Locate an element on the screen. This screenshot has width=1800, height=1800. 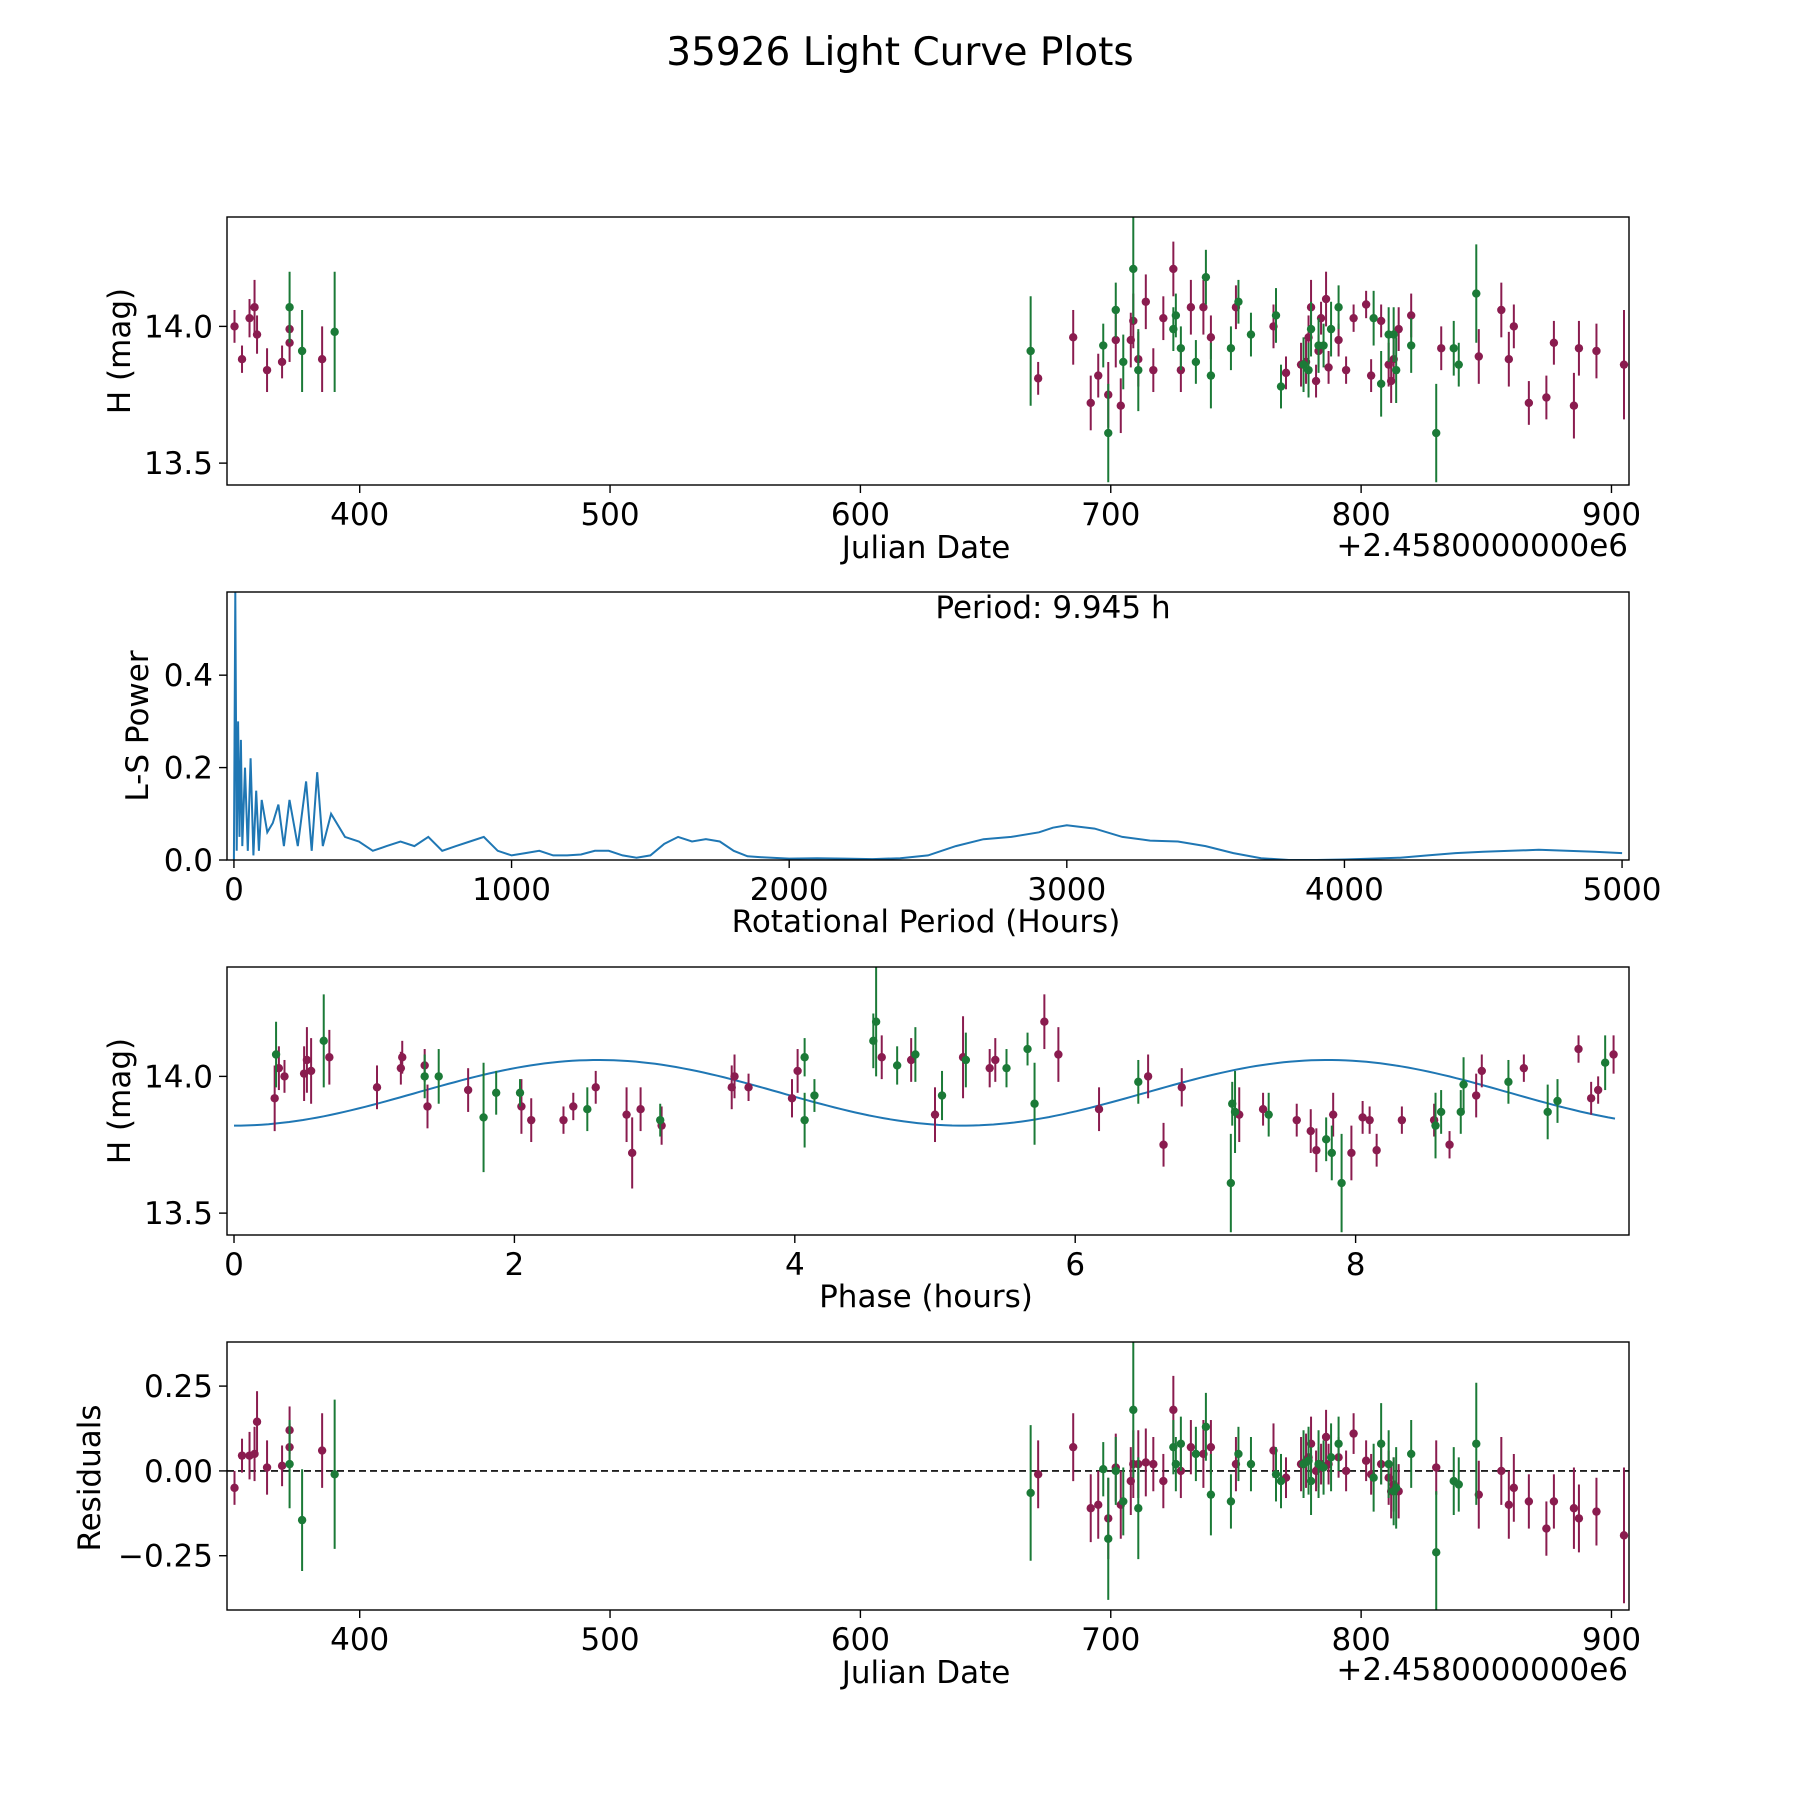
y-tick-label: −0.25 is located at coordinates (165, 1557).